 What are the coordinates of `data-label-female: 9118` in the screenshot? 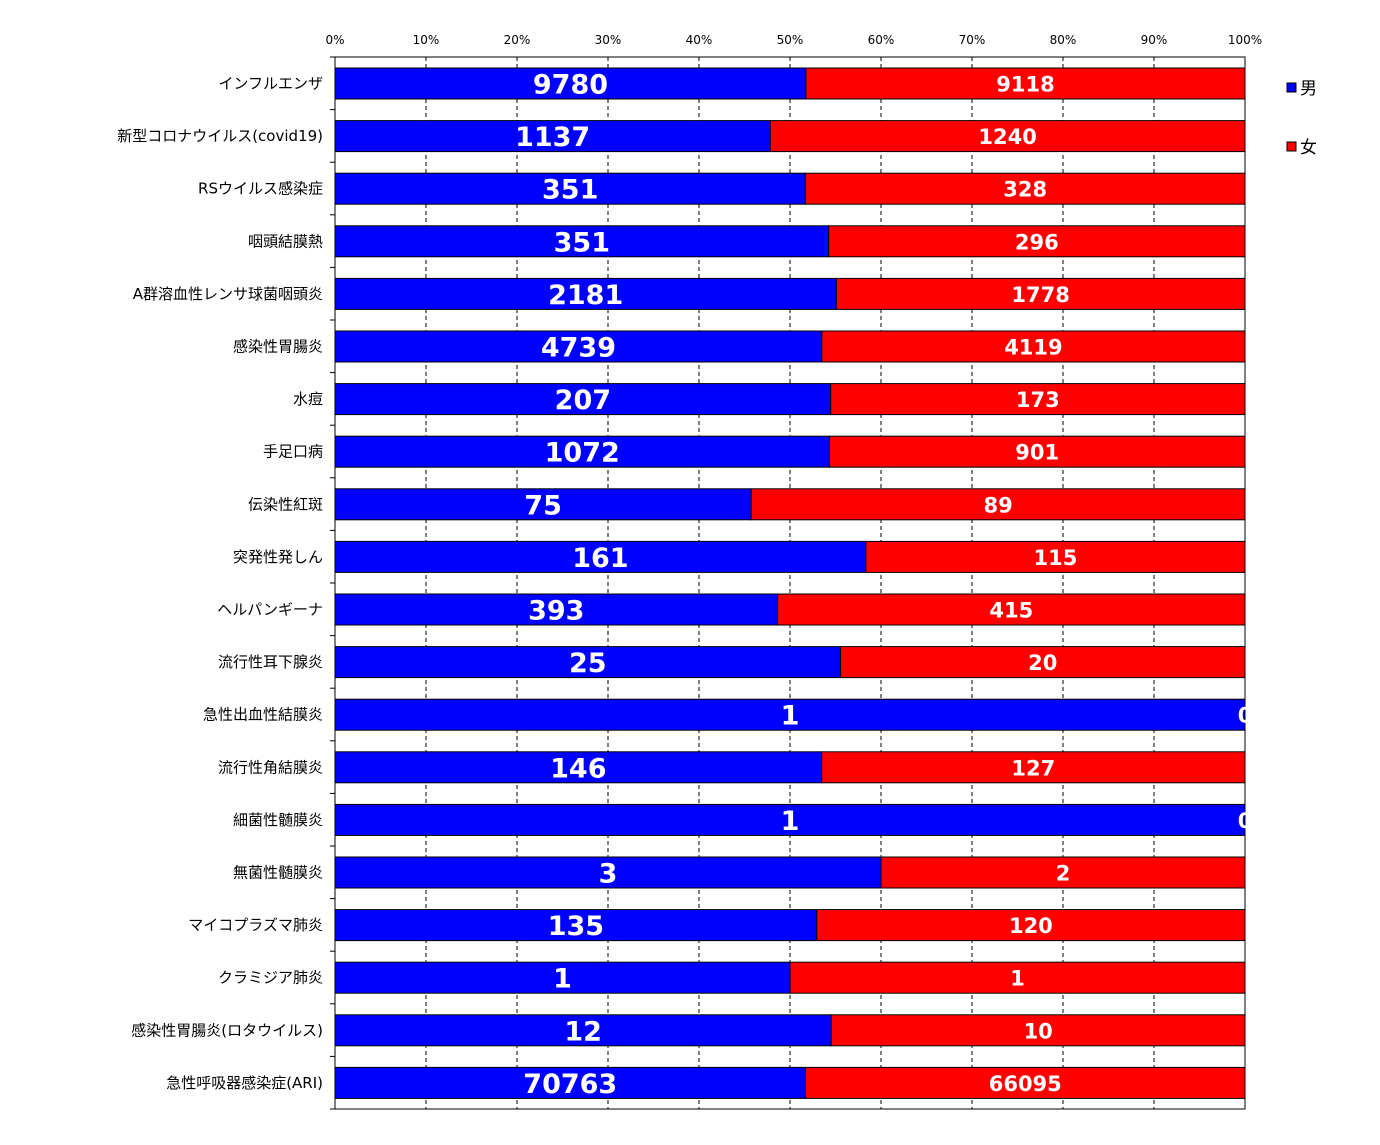 It's located at (1025, 85).